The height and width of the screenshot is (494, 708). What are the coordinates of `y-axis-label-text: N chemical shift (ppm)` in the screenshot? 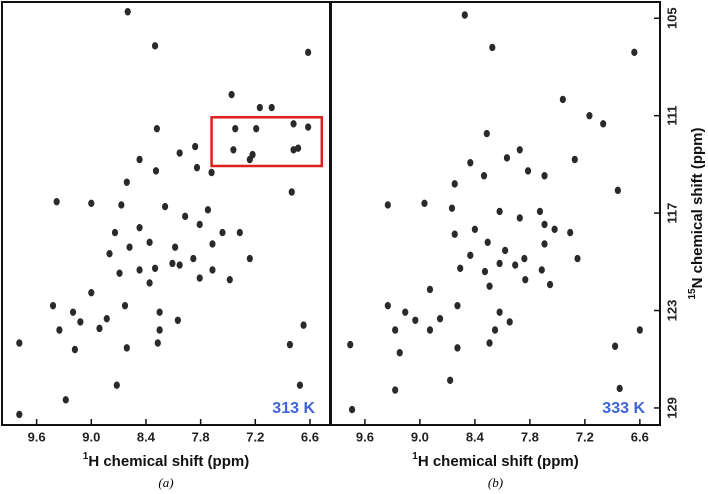 It's located at (697, 208).